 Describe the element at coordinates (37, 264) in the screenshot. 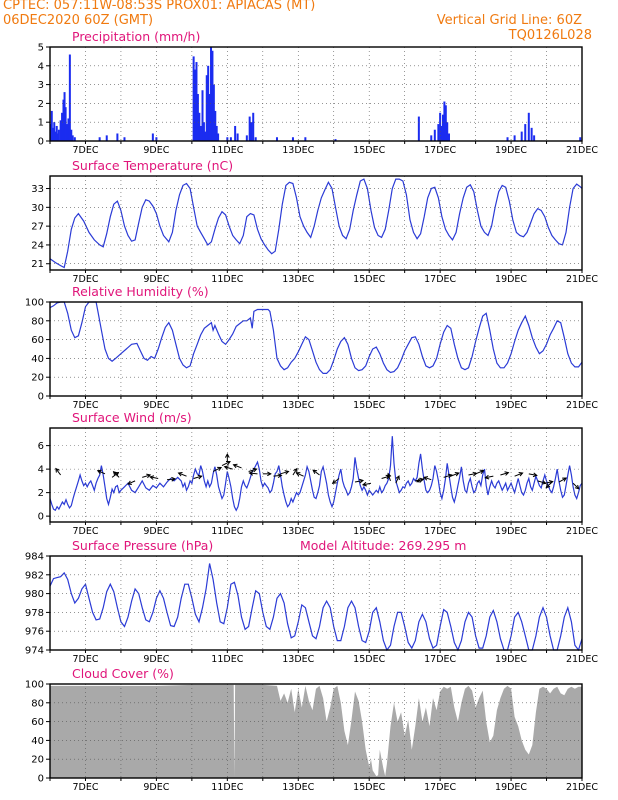

I see `y-tick-label: 21` at that location.